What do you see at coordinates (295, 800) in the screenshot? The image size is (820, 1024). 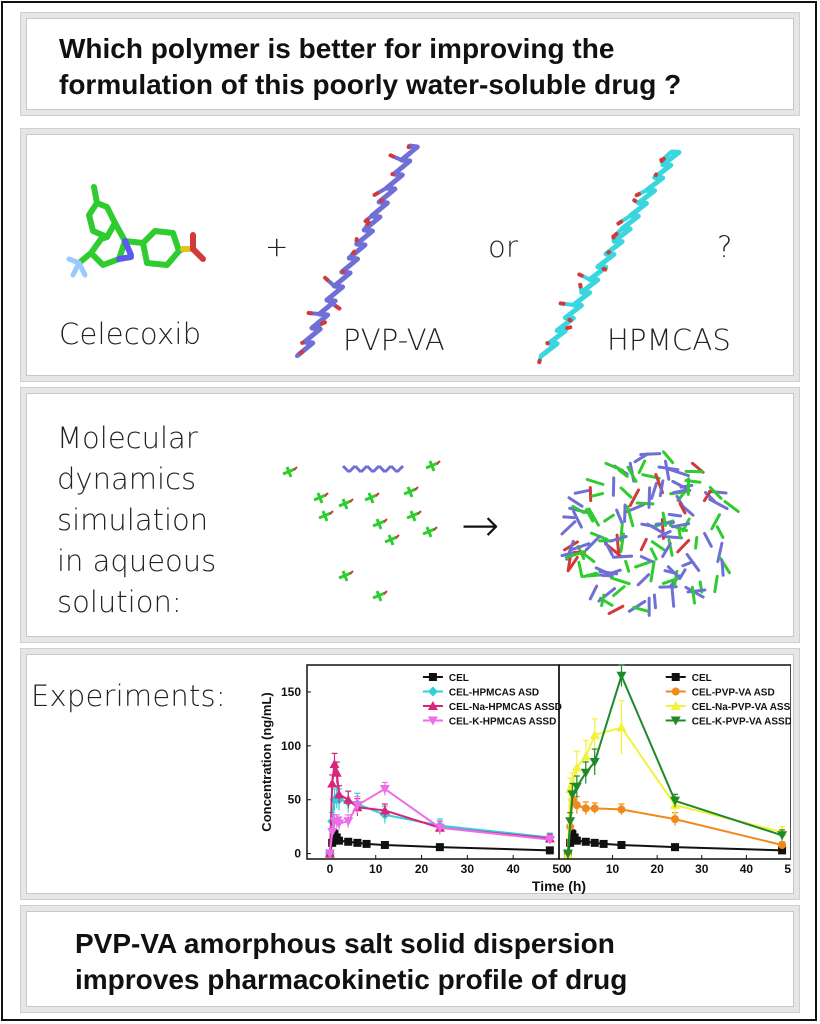 I see `y-tick-label: 50` at bounding box center [295, 800].